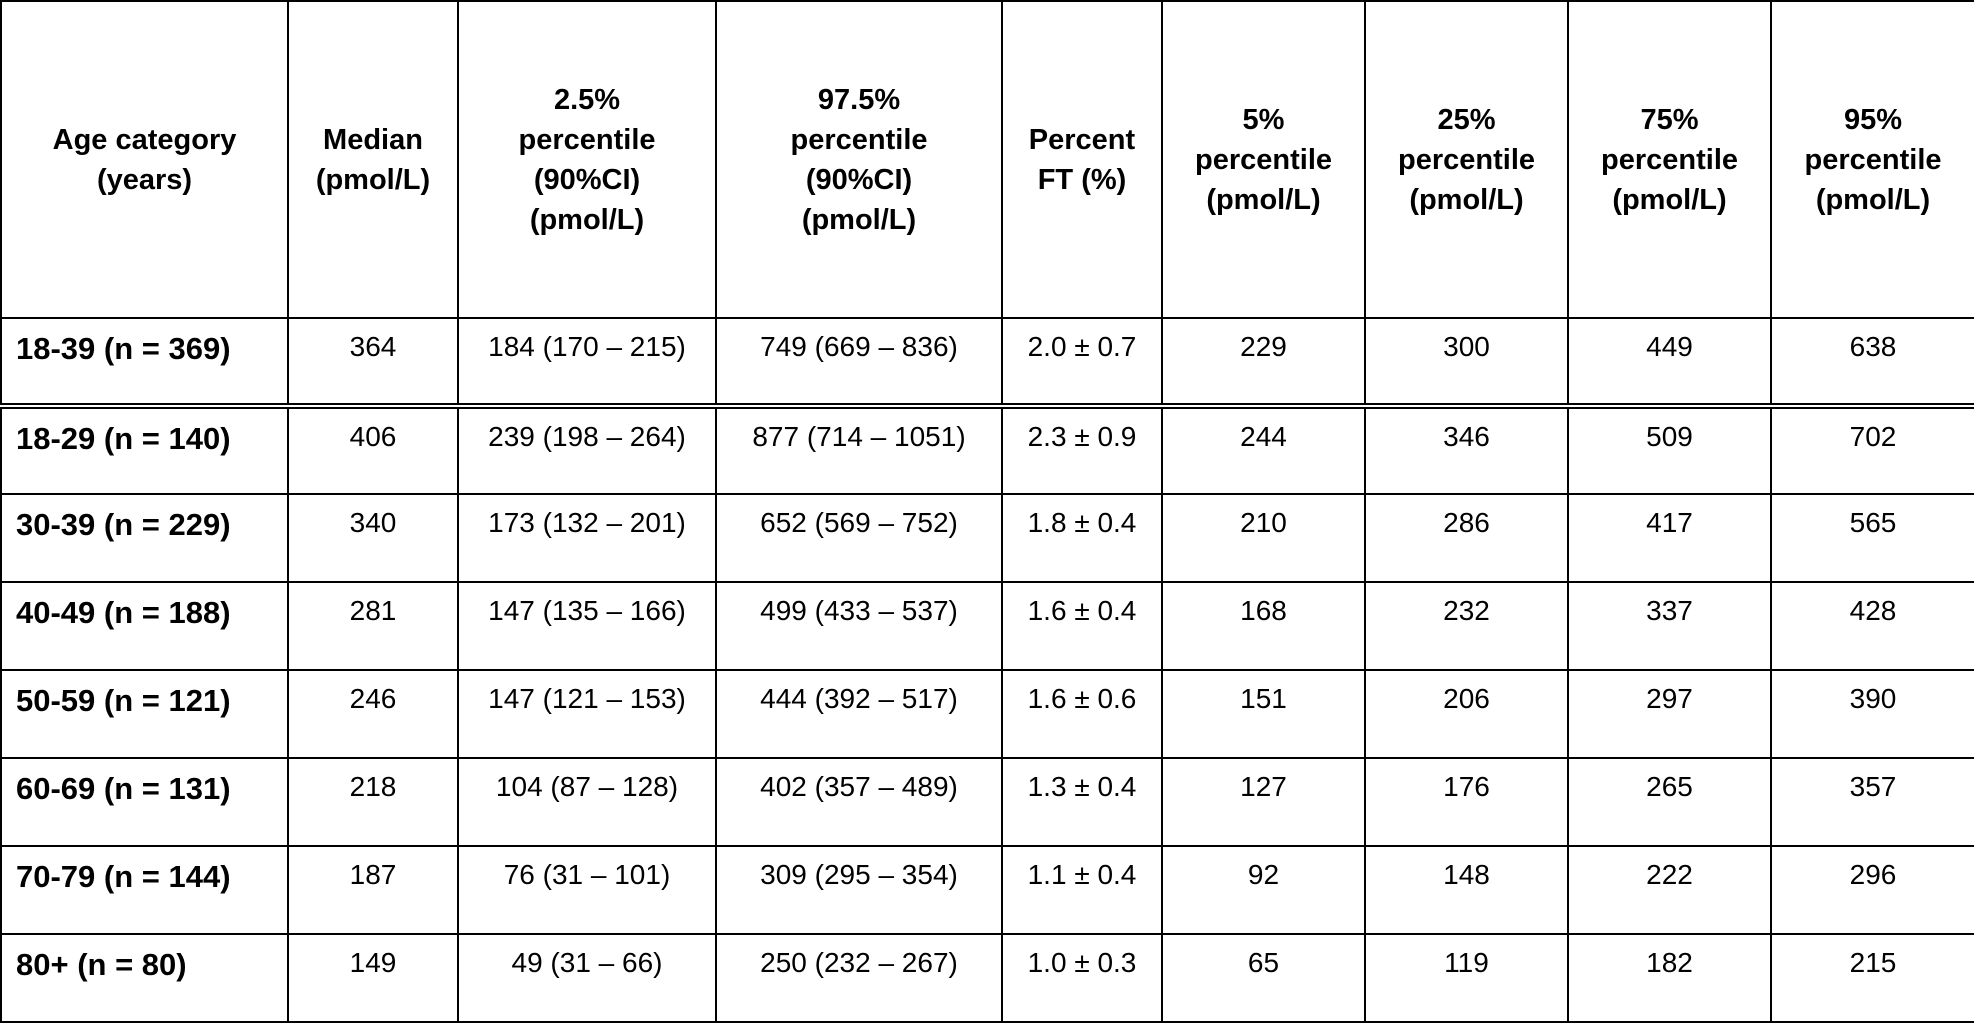  I want to click on table-cell: 337, so click(1669, 626).